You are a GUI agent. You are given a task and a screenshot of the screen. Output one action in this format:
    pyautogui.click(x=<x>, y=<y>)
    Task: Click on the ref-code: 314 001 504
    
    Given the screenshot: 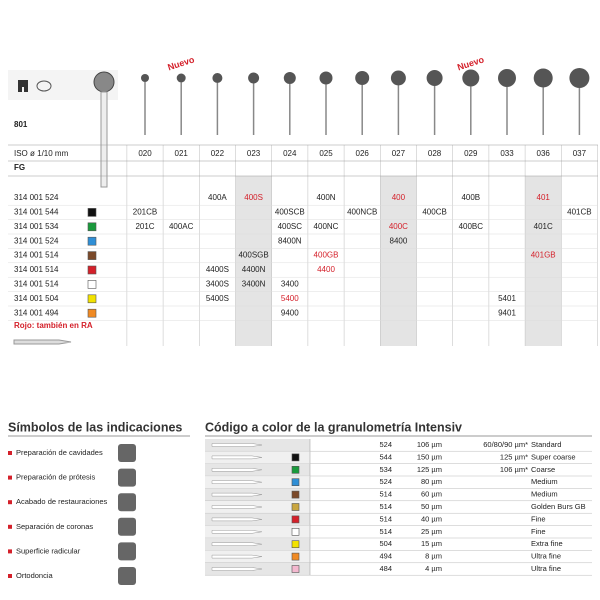 What is the action you would take?
    pyautogui.click(x=36, y=298)
    